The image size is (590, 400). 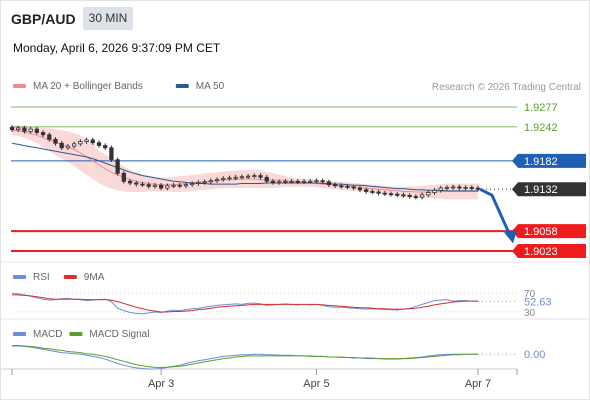 What do you see at coordinates (244, 167) in the screenshot?
I see `ma50-line` at bounding box center [244, 167].